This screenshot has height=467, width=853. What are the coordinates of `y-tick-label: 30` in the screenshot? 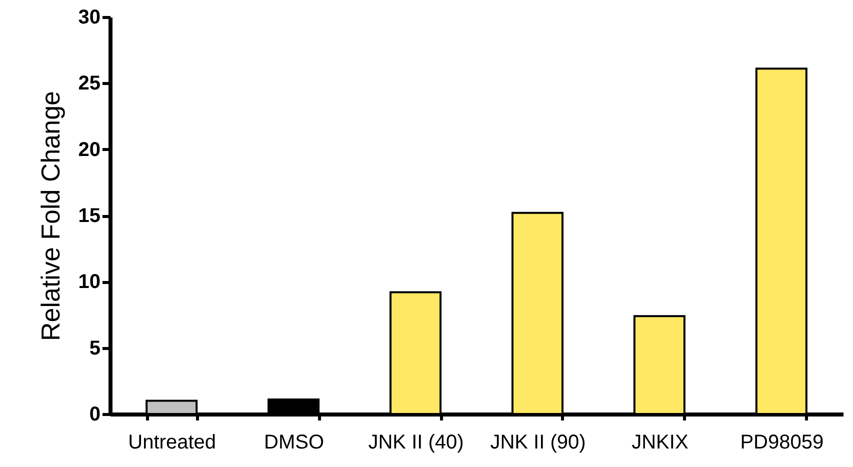 It's located at (89, 17).